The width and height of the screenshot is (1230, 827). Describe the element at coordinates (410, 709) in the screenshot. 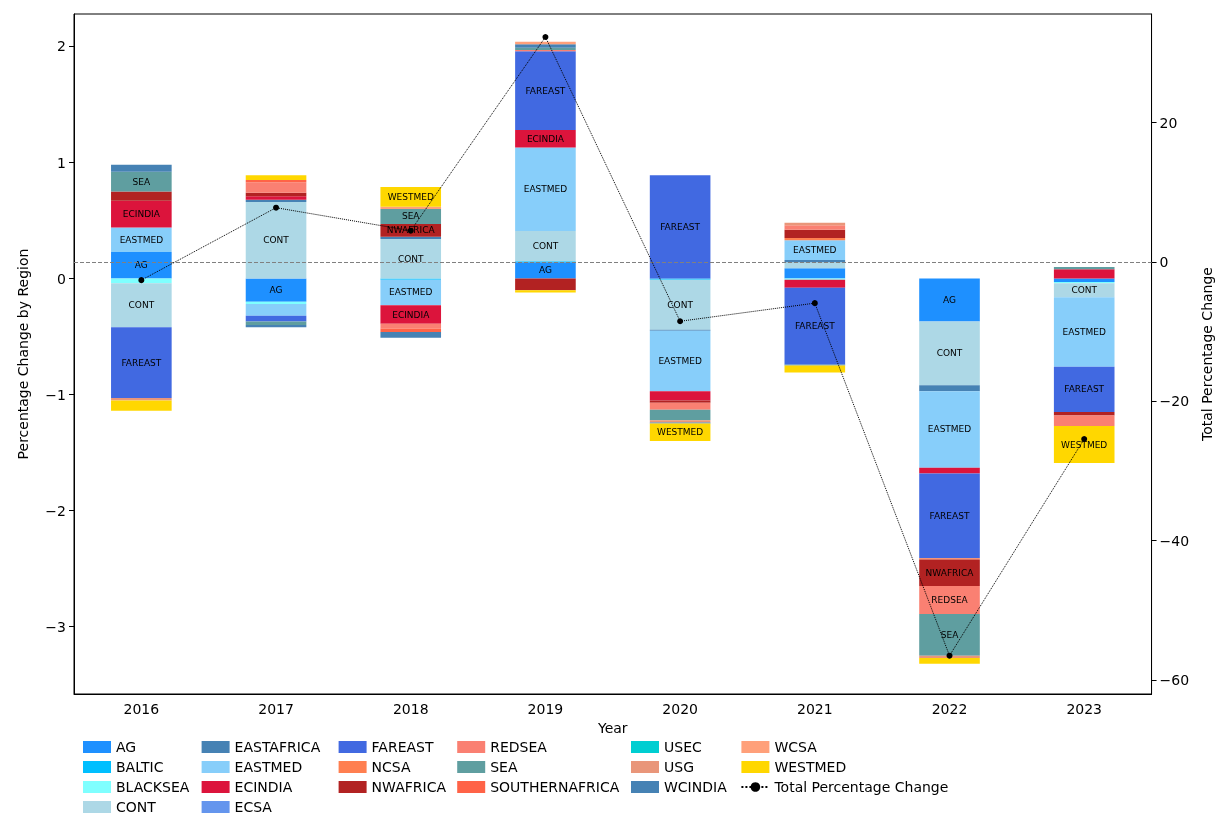

I see `x-tick-label: 2018` at that location.